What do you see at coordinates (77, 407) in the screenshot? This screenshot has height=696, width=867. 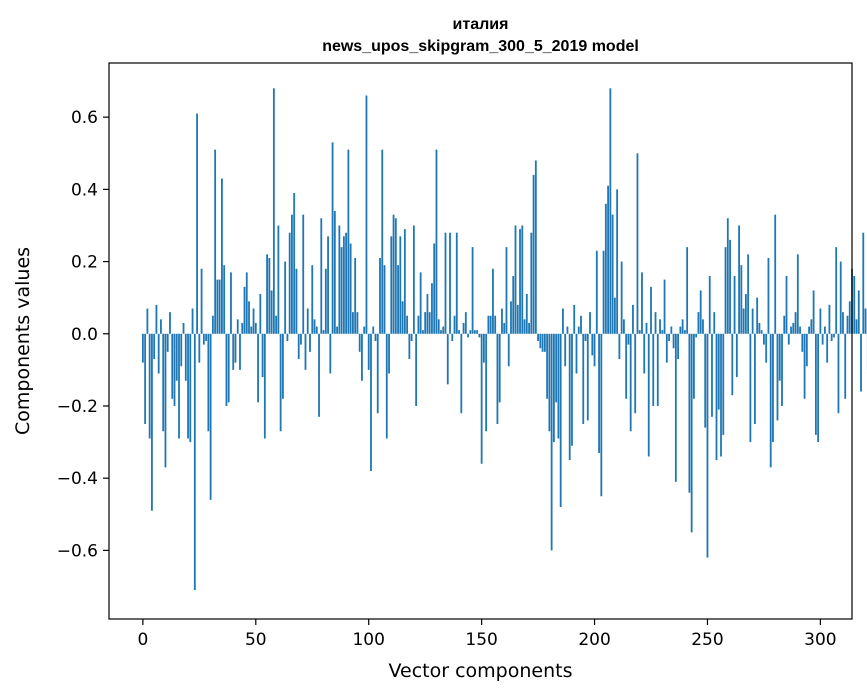 I see `y-tick-label: −0.2` at bounding box center [77, 407].